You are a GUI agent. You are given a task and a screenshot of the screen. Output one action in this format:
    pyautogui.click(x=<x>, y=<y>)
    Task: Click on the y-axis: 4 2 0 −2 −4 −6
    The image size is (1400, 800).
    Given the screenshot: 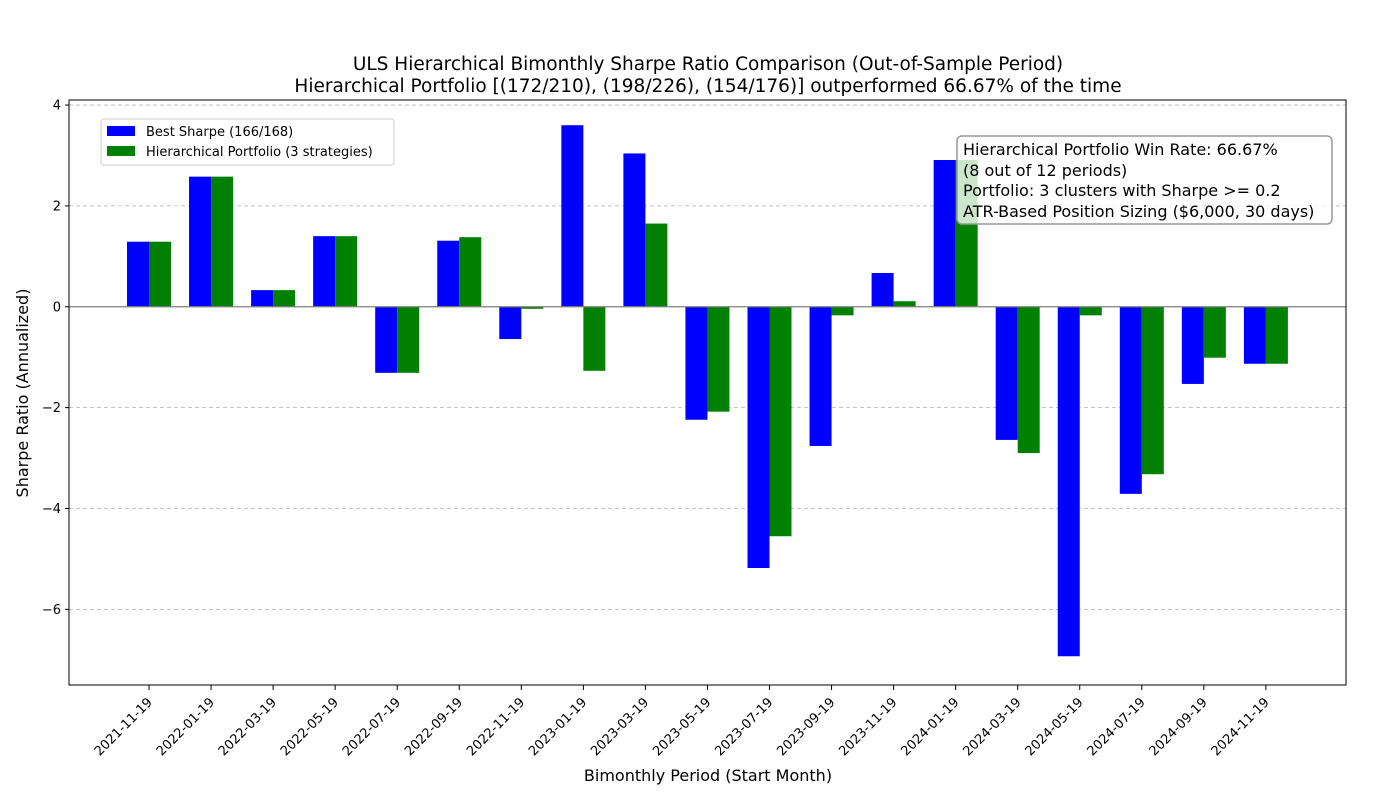 What is the action you would take?
    pyautogui.click(x=55, y=358)
    